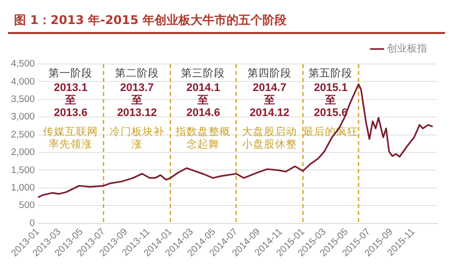 This screenshot has height=272, width=453. I want to click on y-tick-label: 2,000, so click(22, 152).